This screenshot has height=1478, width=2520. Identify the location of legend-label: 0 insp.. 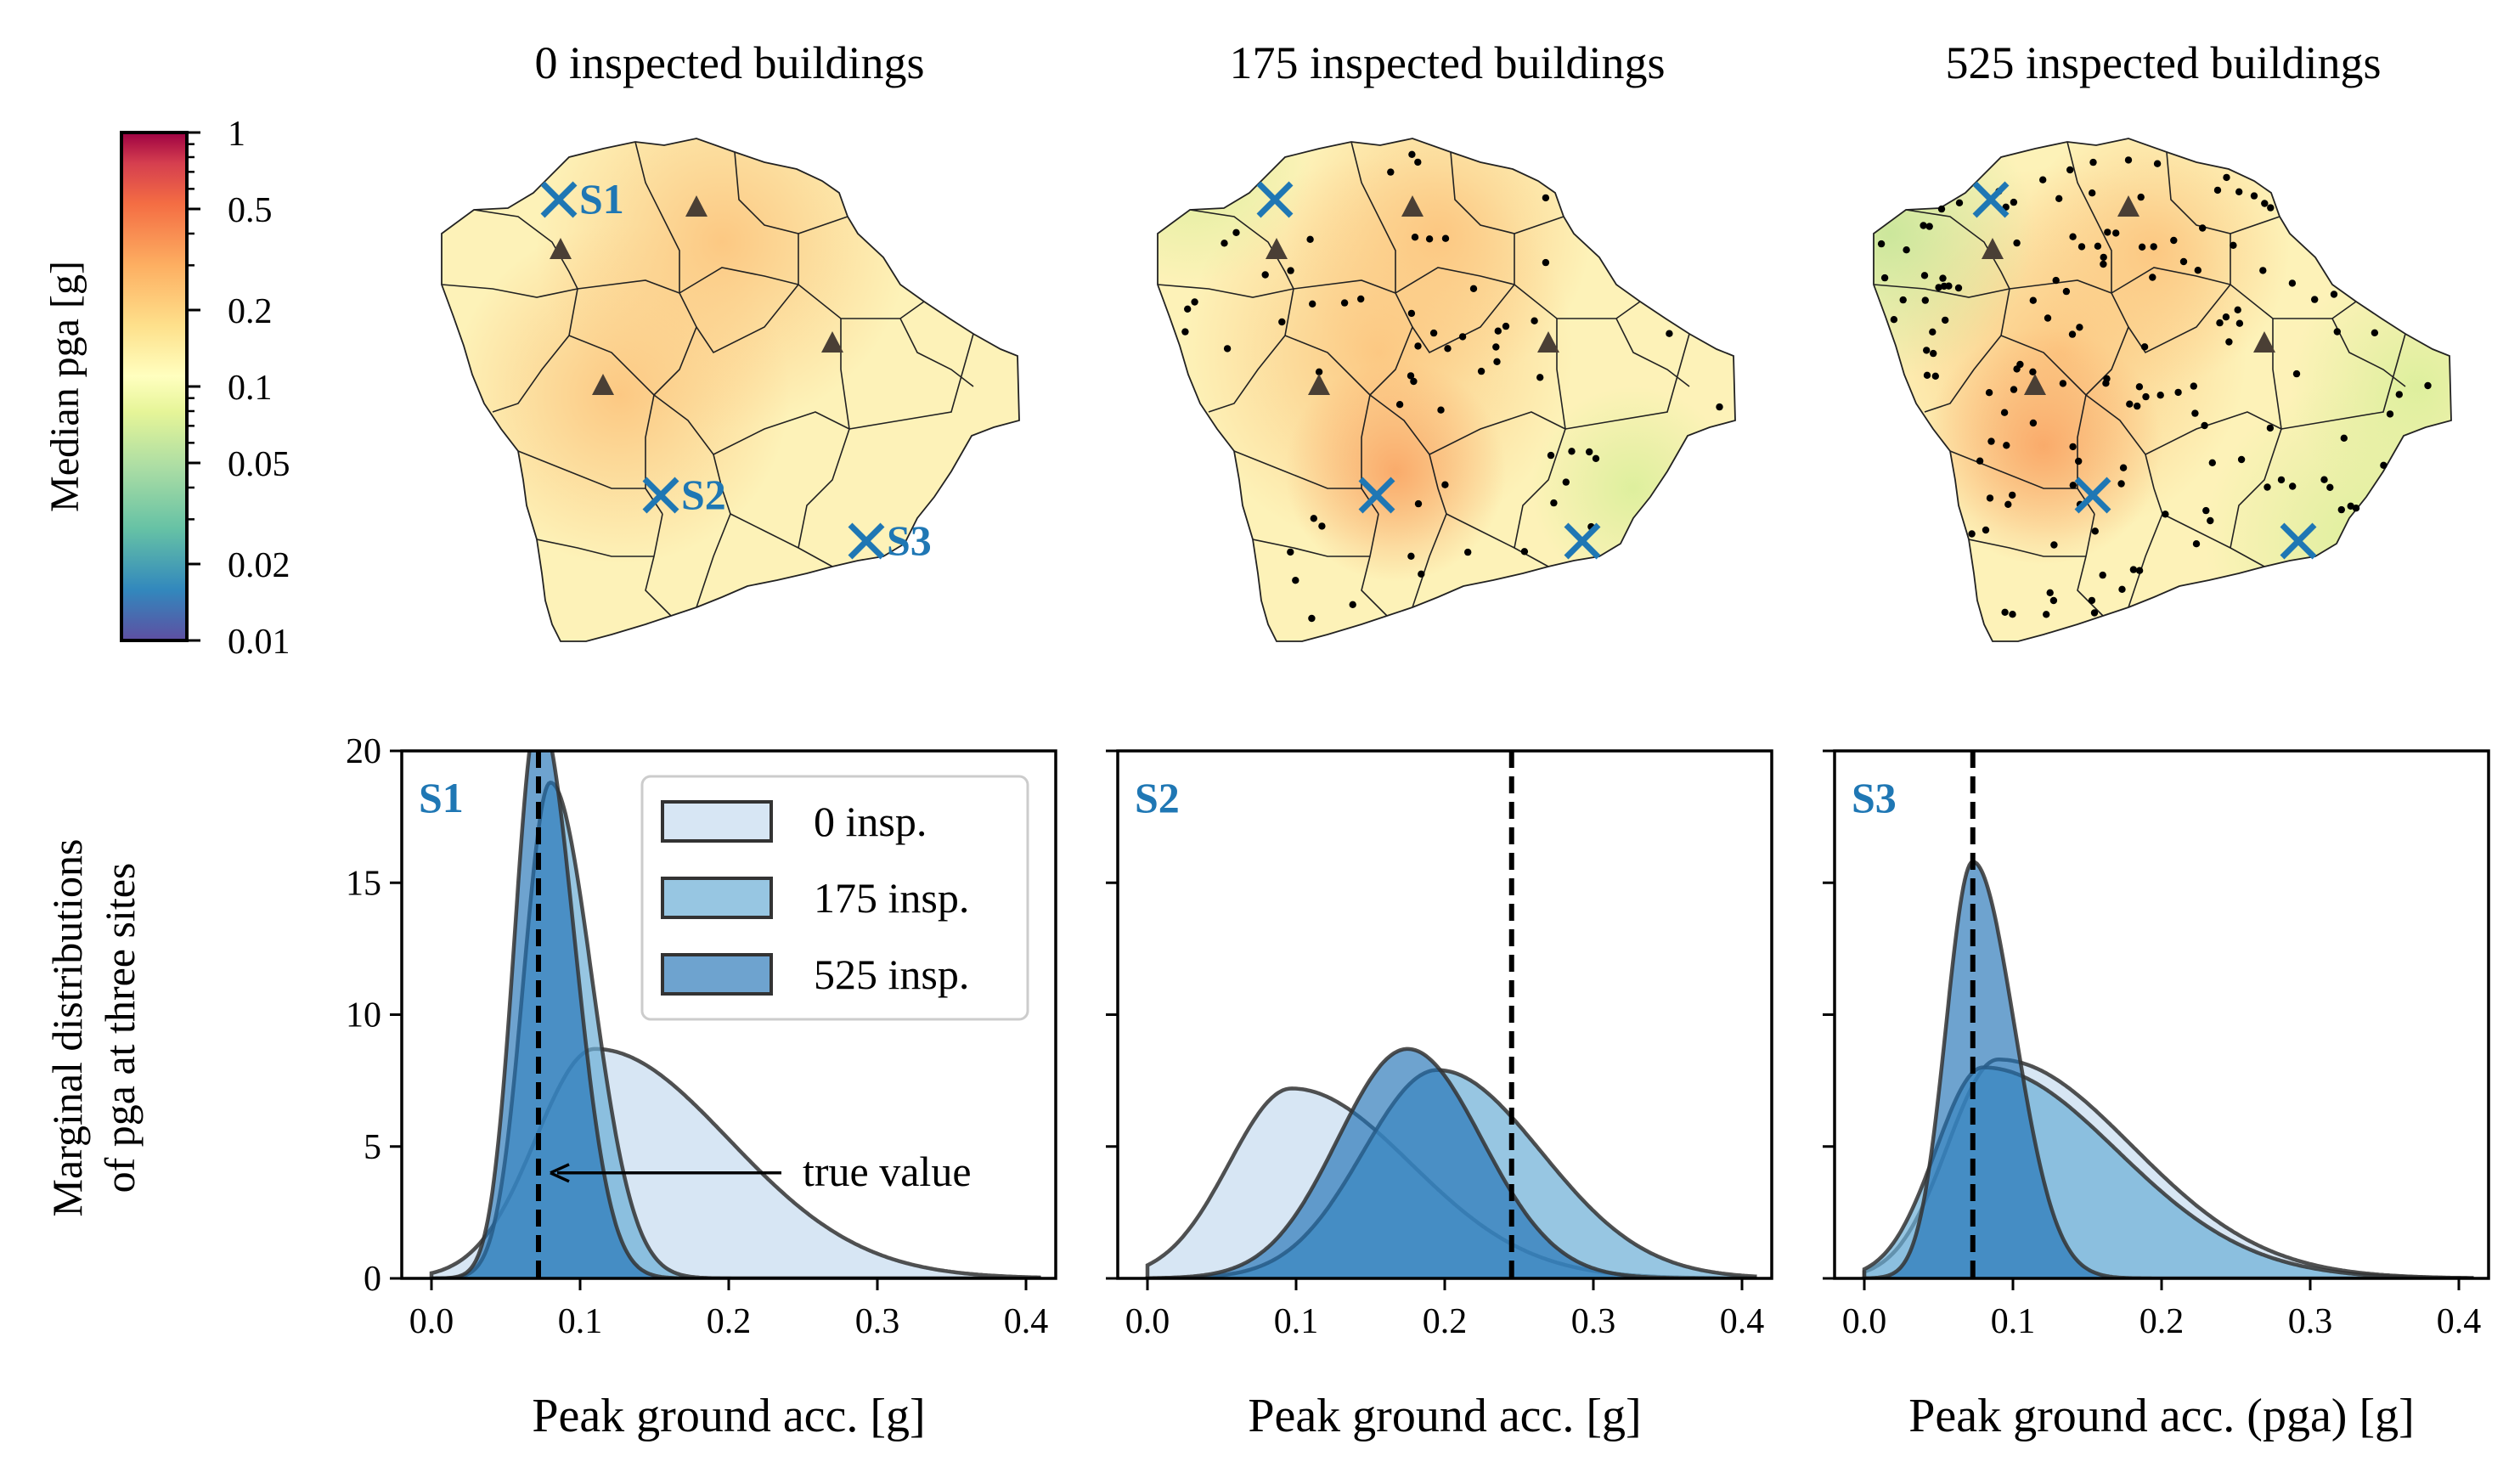
(870, 821).